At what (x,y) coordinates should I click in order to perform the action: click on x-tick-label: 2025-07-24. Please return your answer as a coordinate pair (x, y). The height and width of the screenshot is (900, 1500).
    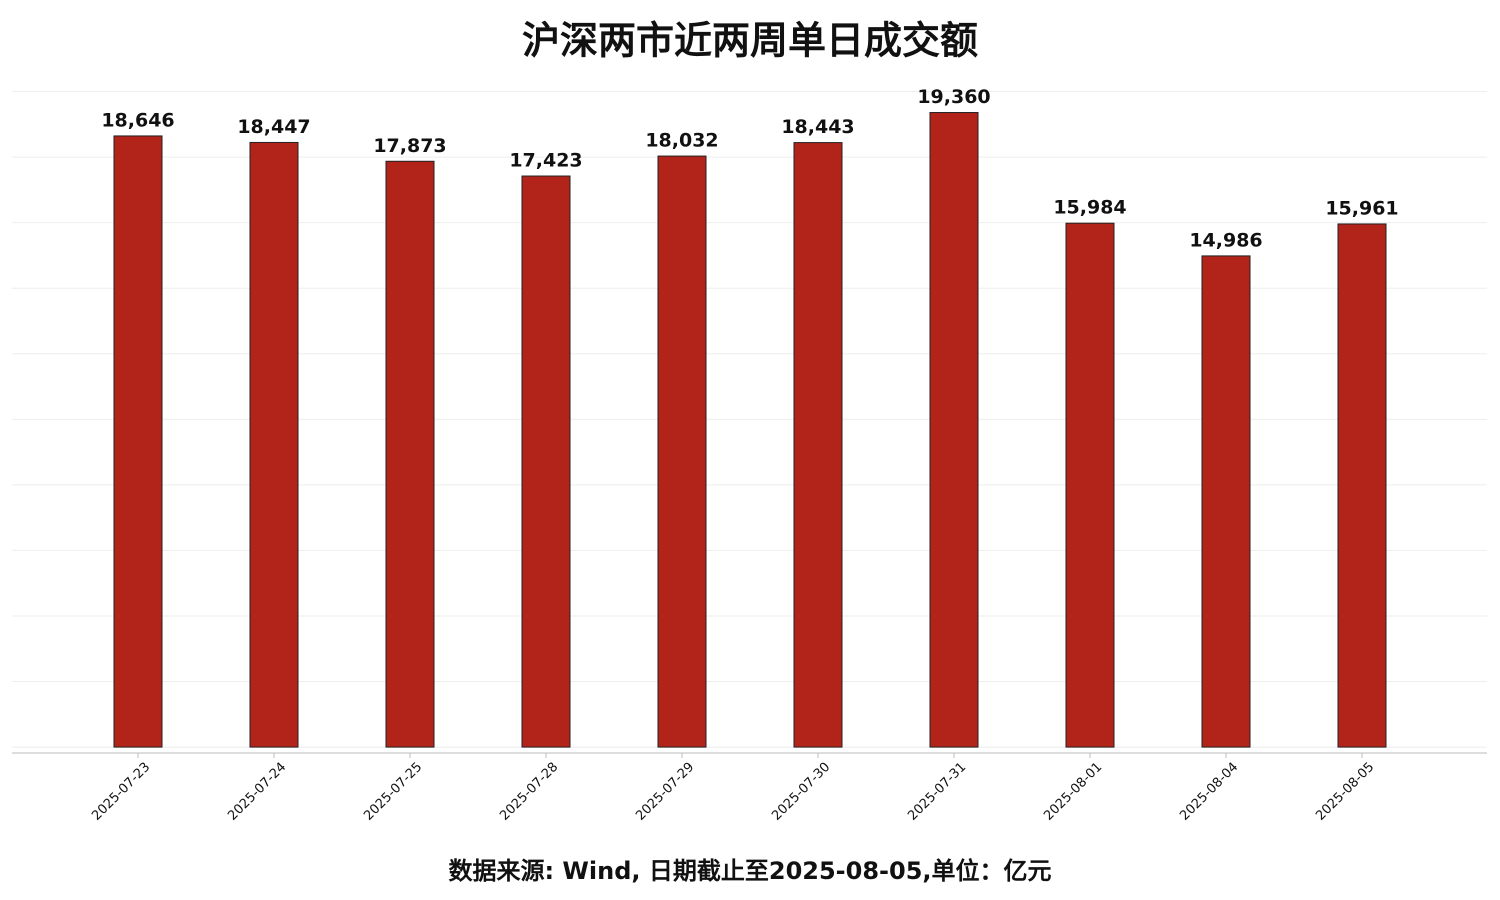
    Looking at the image, I should click on (257, 792).